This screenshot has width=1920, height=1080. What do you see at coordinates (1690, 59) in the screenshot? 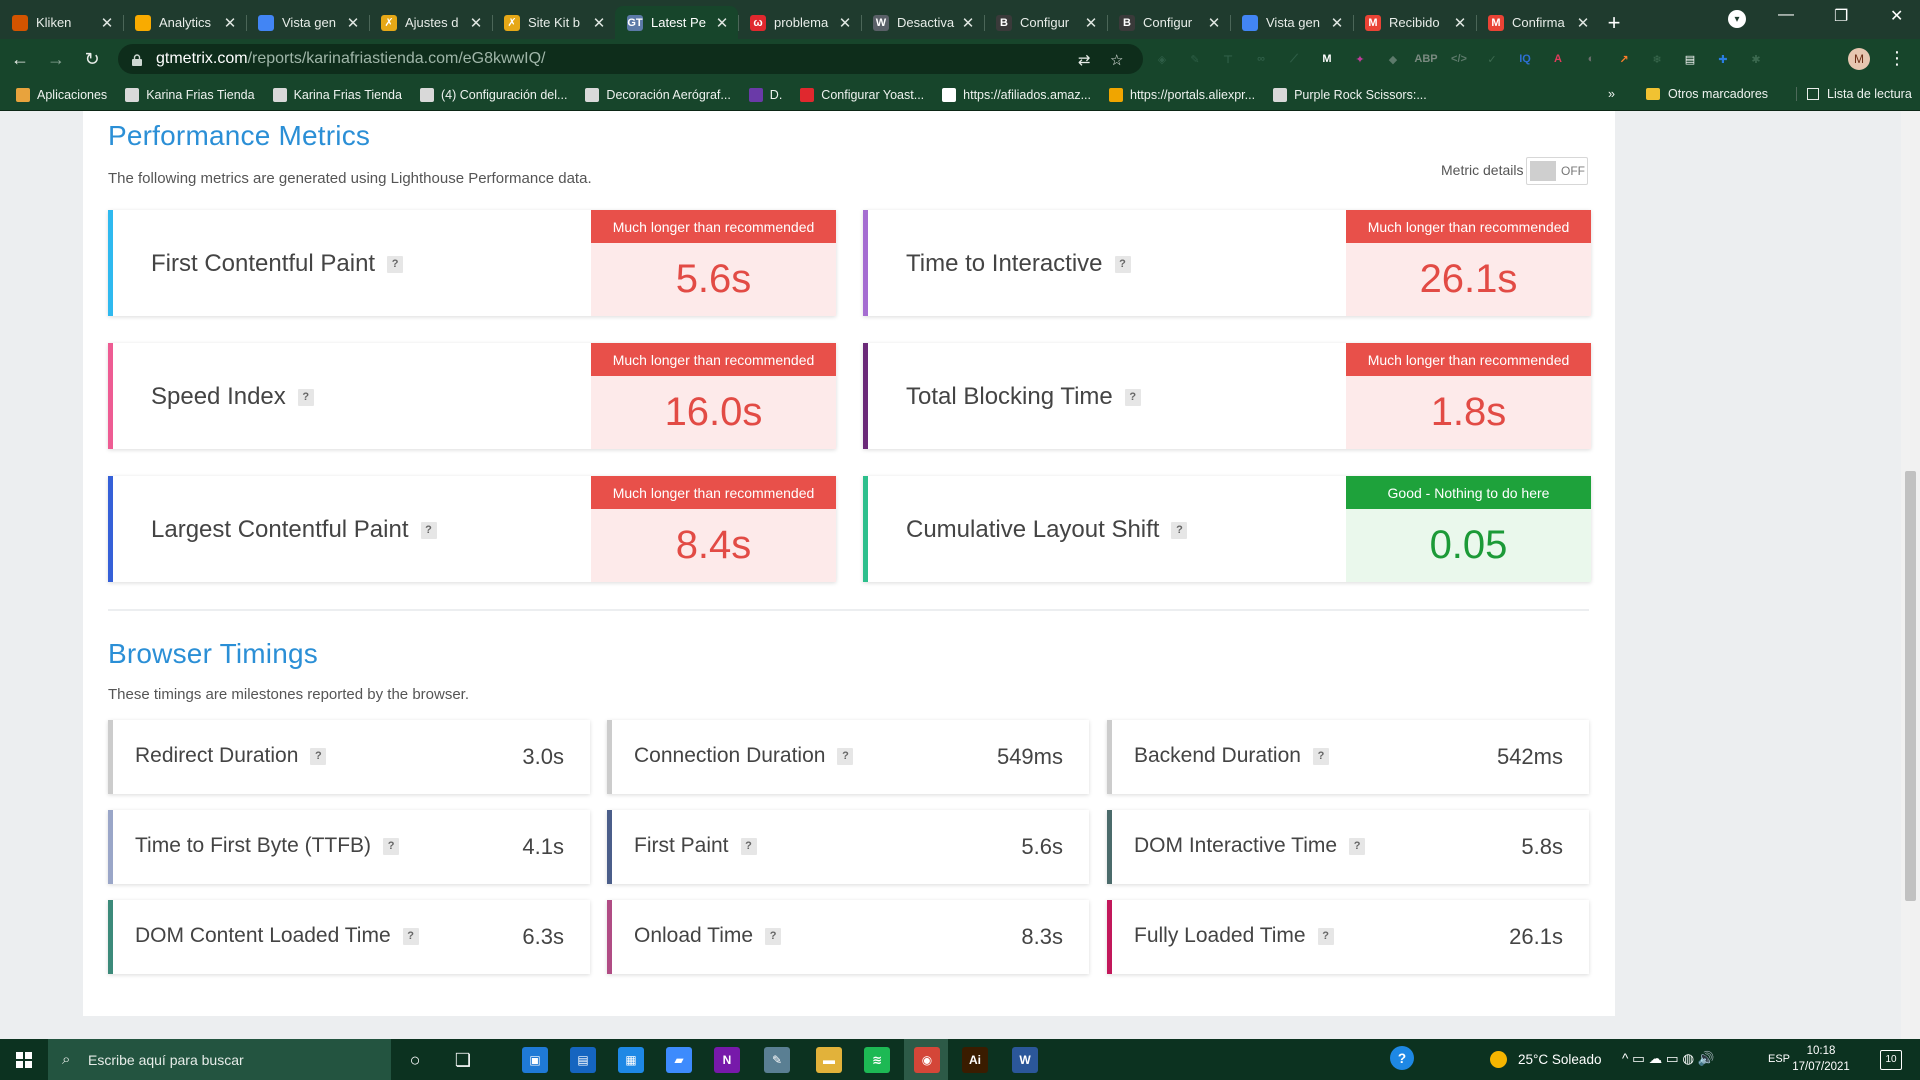
I see `extension-icon: ▤` at bounding box center [1690, 59].